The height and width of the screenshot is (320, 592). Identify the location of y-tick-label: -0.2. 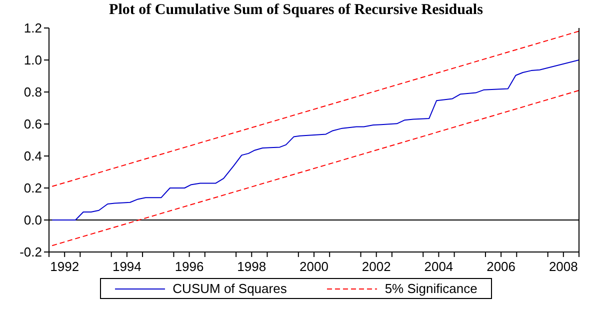
(31, 252).